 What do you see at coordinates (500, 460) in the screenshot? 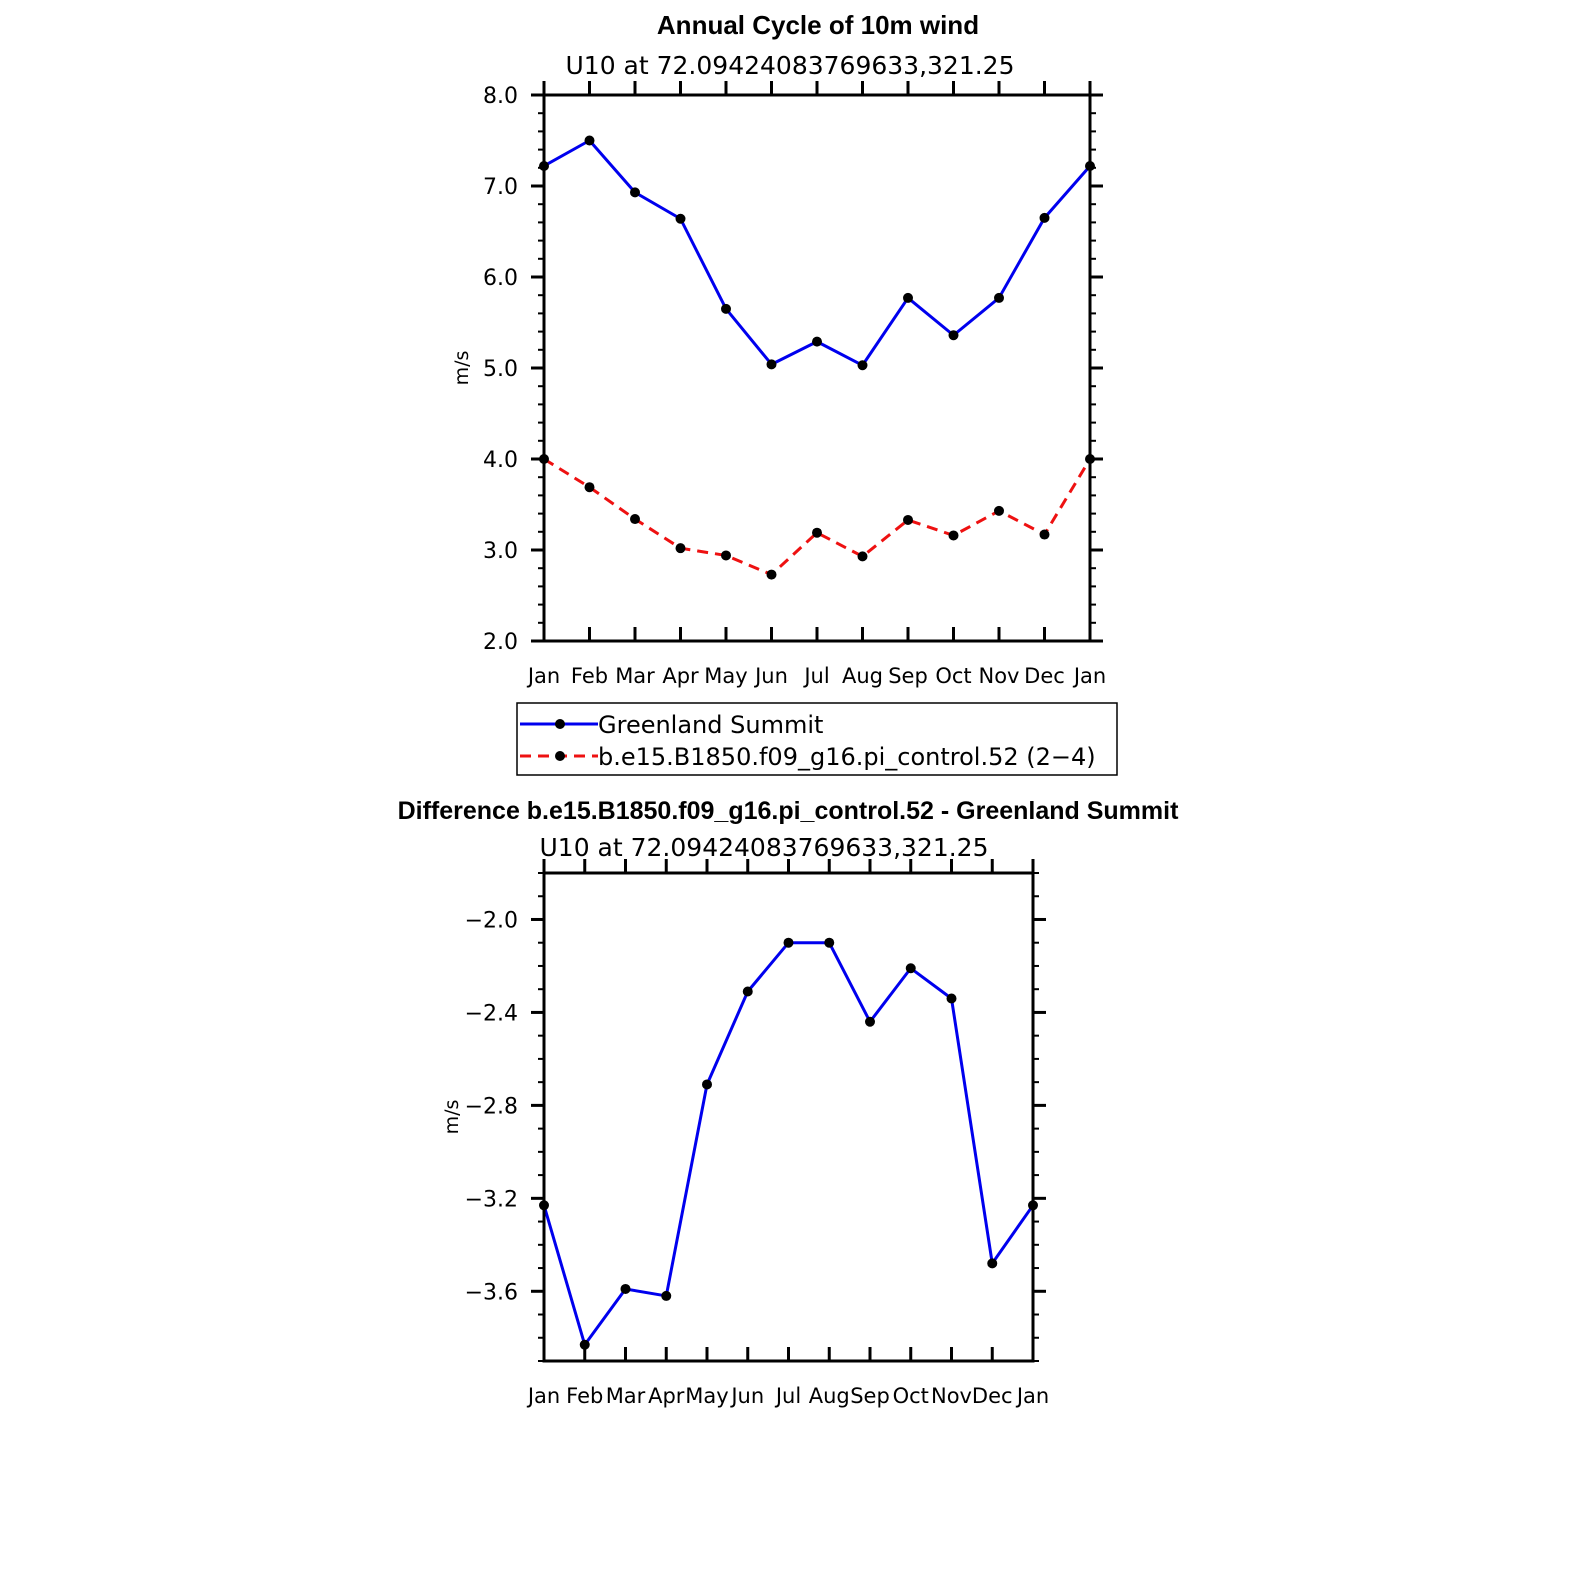
I see `y-tick-label: 4.0` at bounding box center [500, 460].